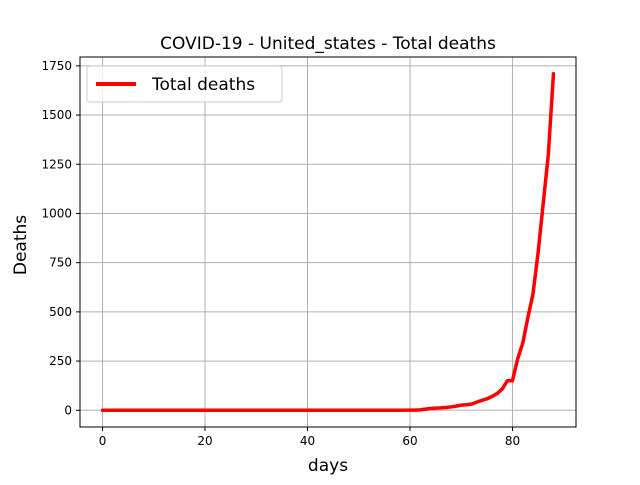 The height and width of the screenshot is (485, 640). Describe the element at coordinates (60, 263) in the screenshot. I see `y-tick-label: 750` at that location.